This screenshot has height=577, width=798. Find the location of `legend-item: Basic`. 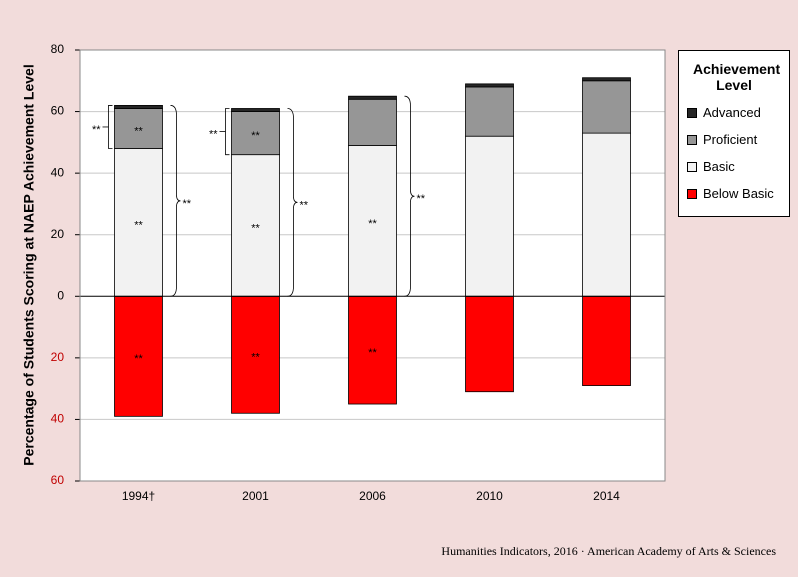

legend-item: Basic is located at coordinates (738, 166).